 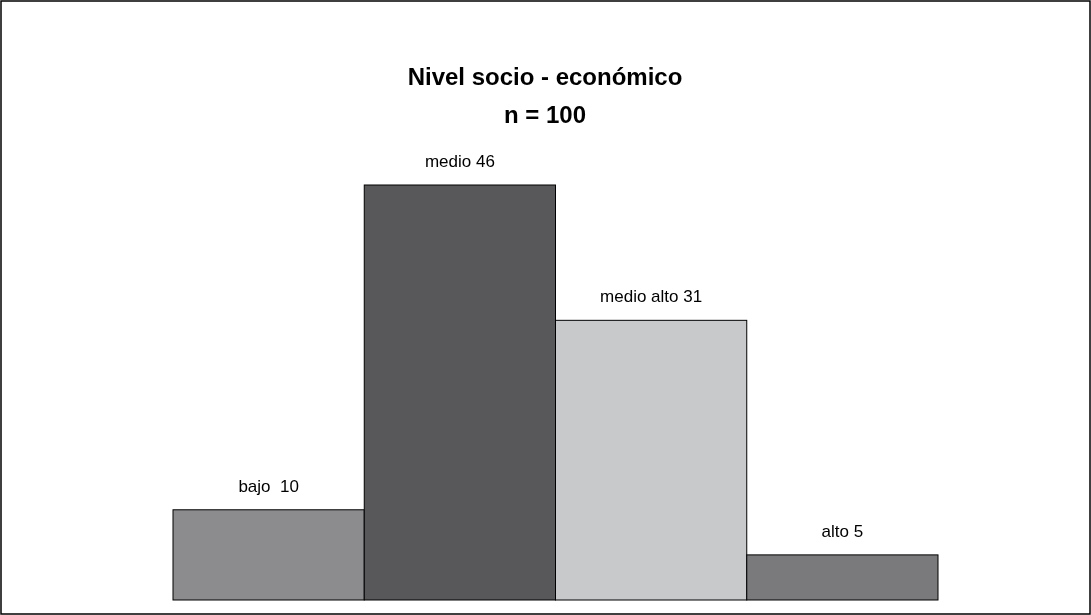 I want to click on chart-subtitle: n = 100, so click(x=545, y=114).